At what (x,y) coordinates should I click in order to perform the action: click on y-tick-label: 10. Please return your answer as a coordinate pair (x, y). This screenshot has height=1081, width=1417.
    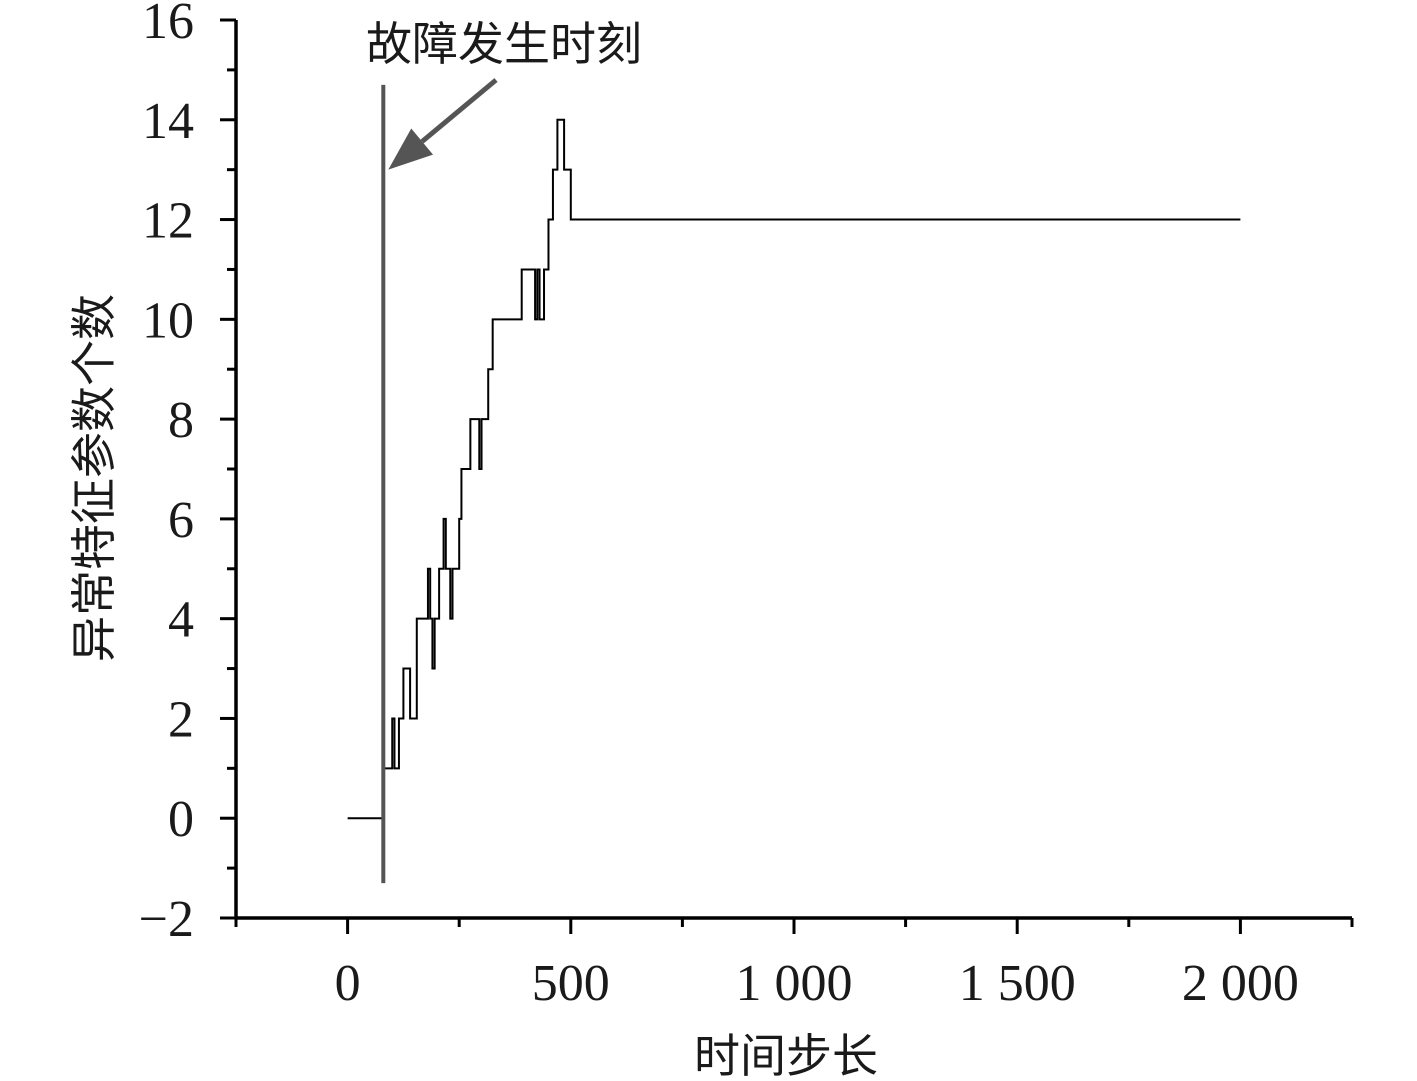
    Looking at the image, I should click on (168, 320).